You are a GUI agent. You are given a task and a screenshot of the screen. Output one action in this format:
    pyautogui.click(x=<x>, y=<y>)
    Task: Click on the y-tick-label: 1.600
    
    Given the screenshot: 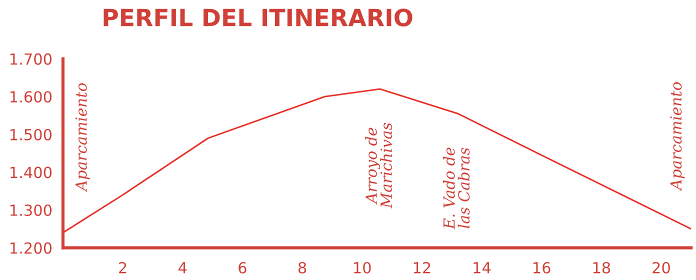 What is the action you would take?
    pyautogui.click(x=31, y=97)
    